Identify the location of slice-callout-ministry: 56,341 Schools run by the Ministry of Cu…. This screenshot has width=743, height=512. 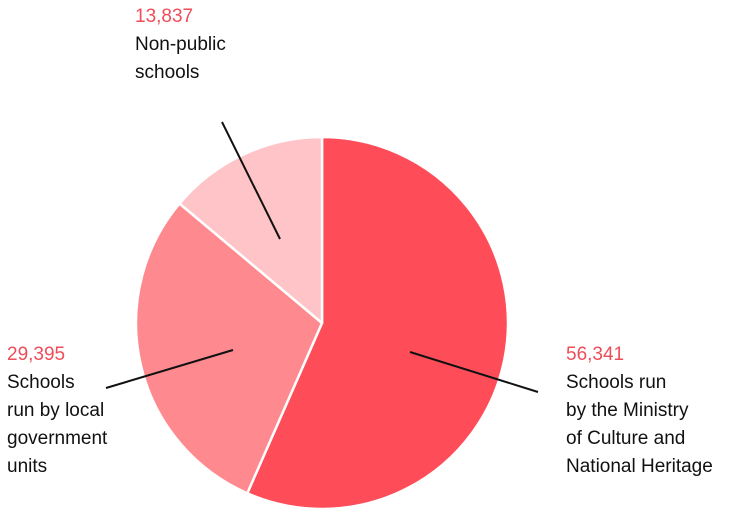
(639, 411).